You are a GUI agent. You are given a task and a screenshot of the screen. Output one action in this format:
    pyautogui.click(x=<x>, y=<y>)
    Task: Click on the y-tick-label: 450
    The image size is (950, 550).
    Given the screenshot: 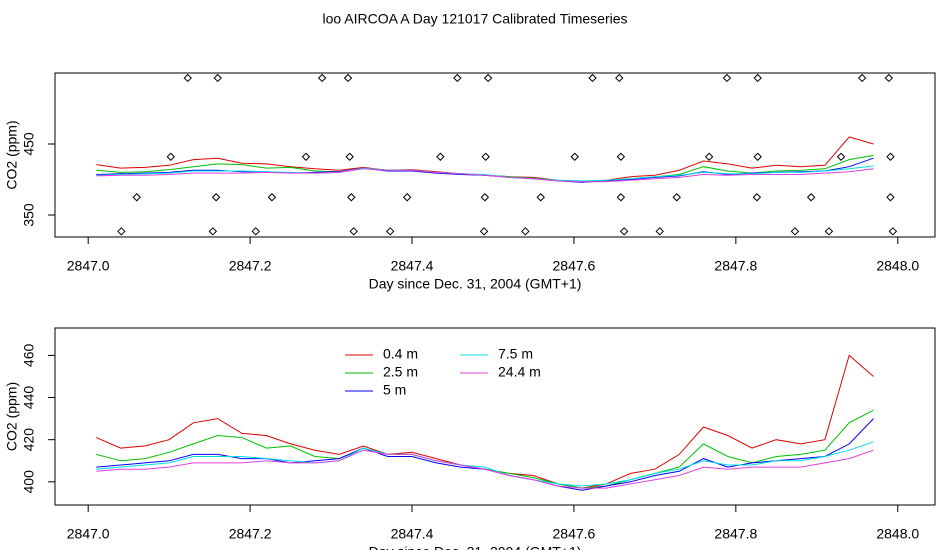 What is the action you would take?
    pyautogui.click(x=29, y=144)
    